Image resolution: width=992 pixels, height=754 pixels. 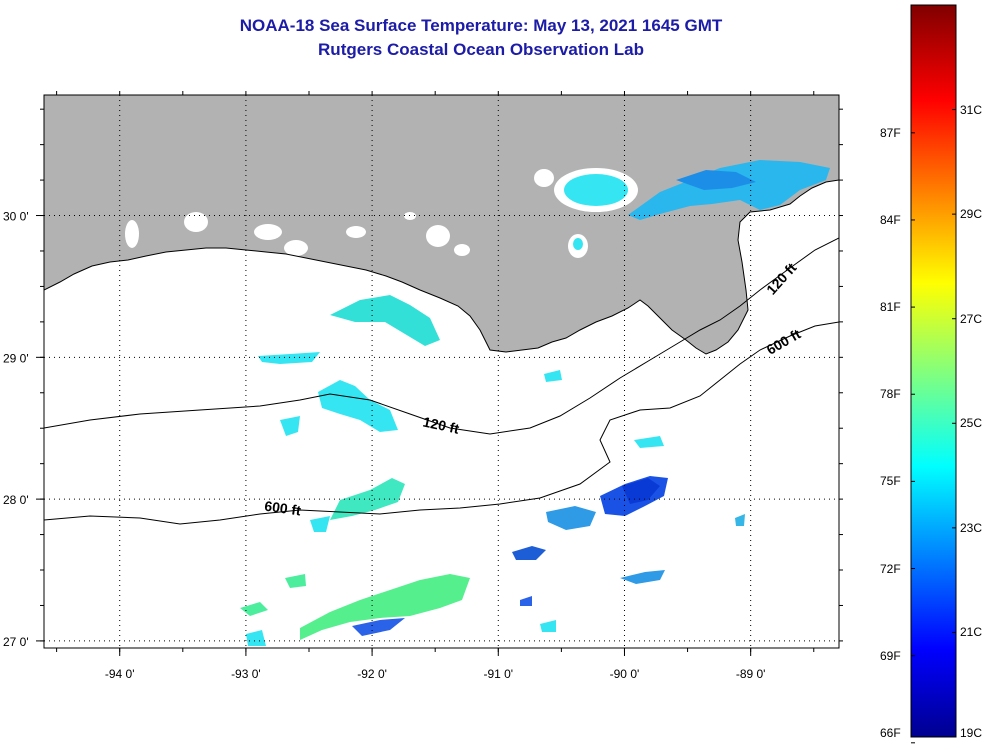 What do you see at coordinates (971, 214) in the screenshot?
I see `colorbar-celsius-label: 29C` at bounding box center [971, 214].